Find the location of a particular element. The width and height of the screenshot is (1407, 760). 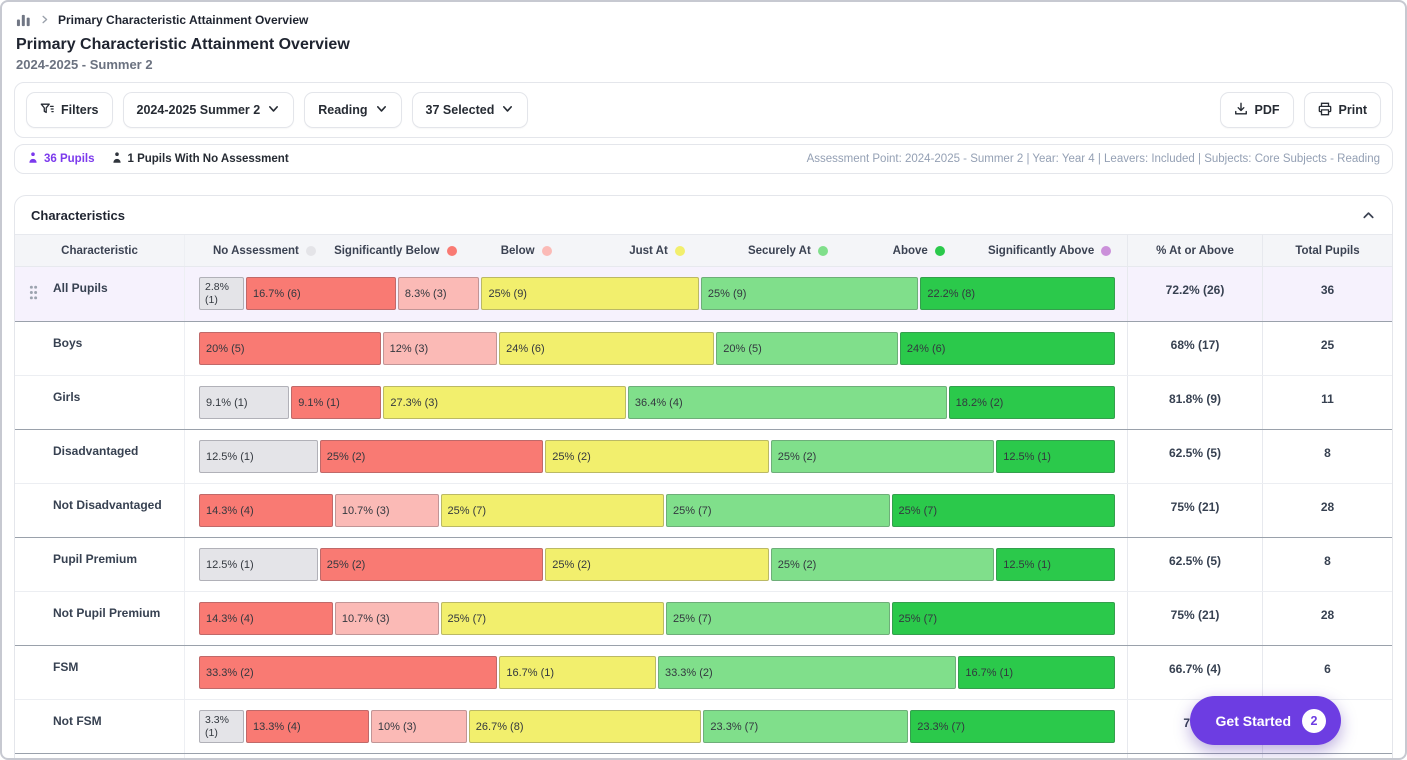

bar-segment-gray: 2.8% (1) is located at coordinates (221, 293).